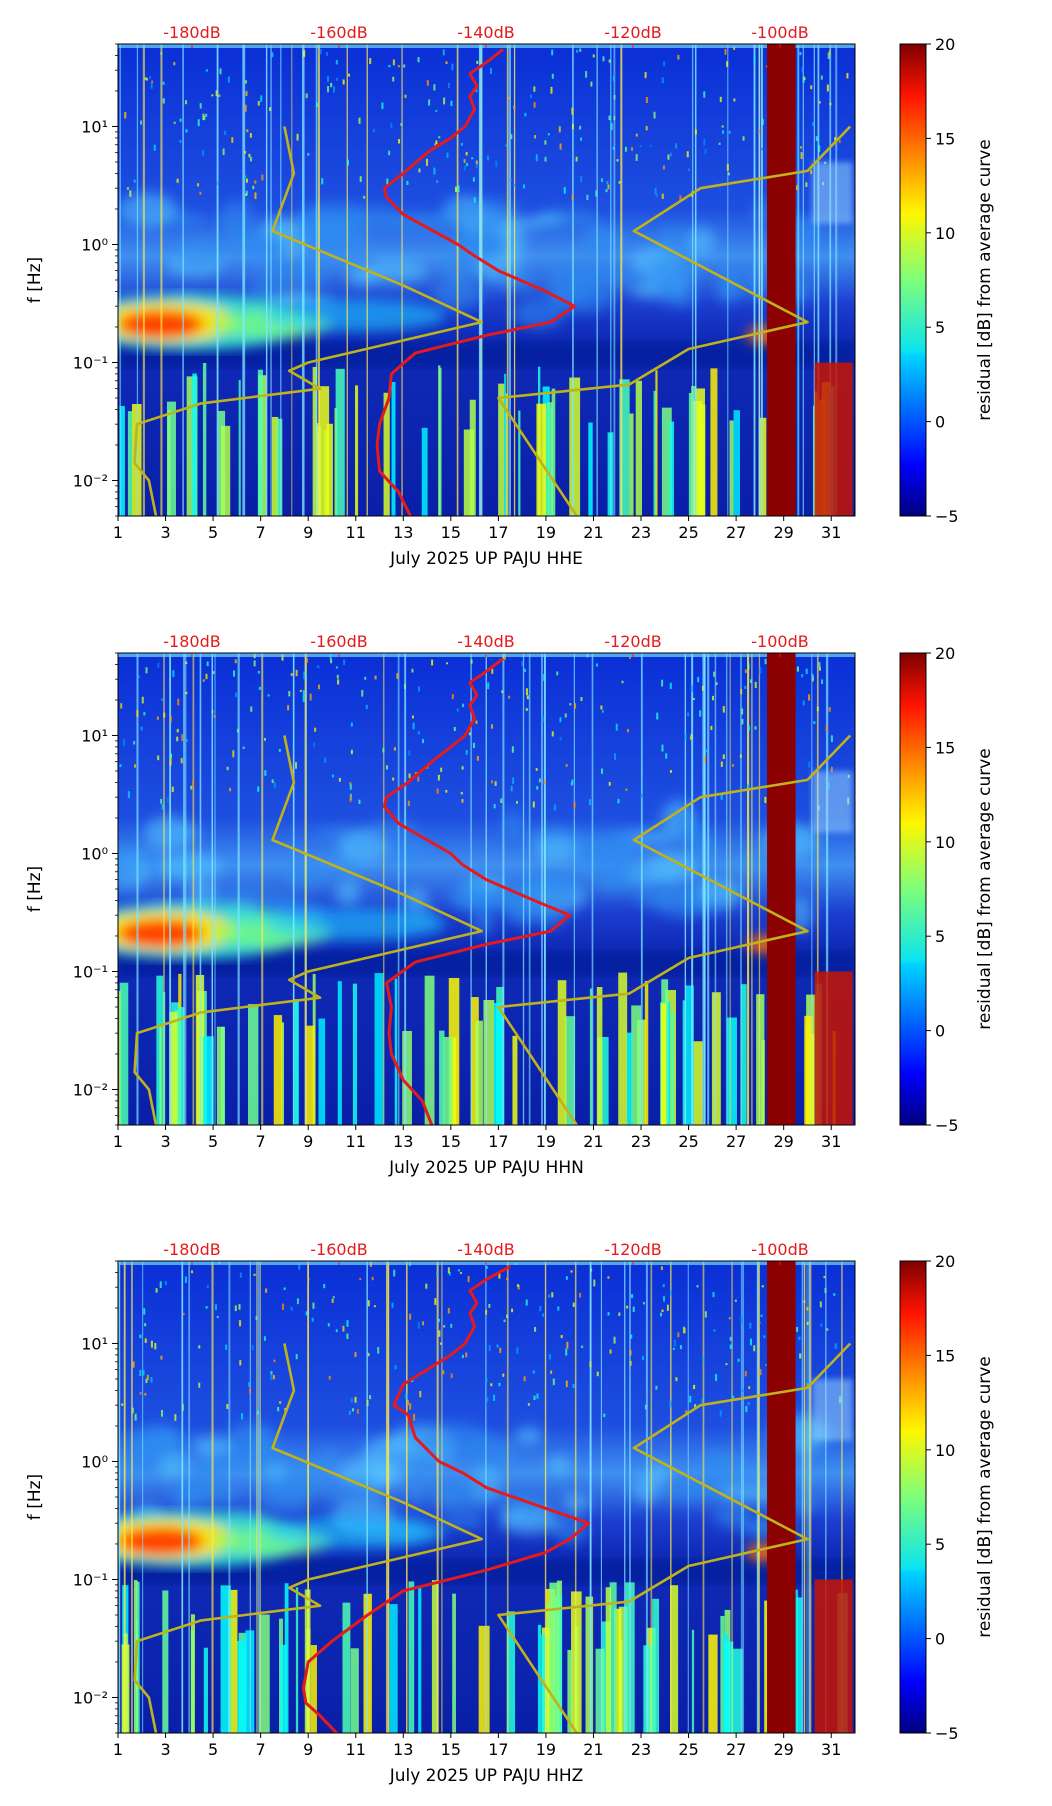 This screenshot has height=1806, width=1052. I want to click on x-tick-label: 7, so click(261, 532).